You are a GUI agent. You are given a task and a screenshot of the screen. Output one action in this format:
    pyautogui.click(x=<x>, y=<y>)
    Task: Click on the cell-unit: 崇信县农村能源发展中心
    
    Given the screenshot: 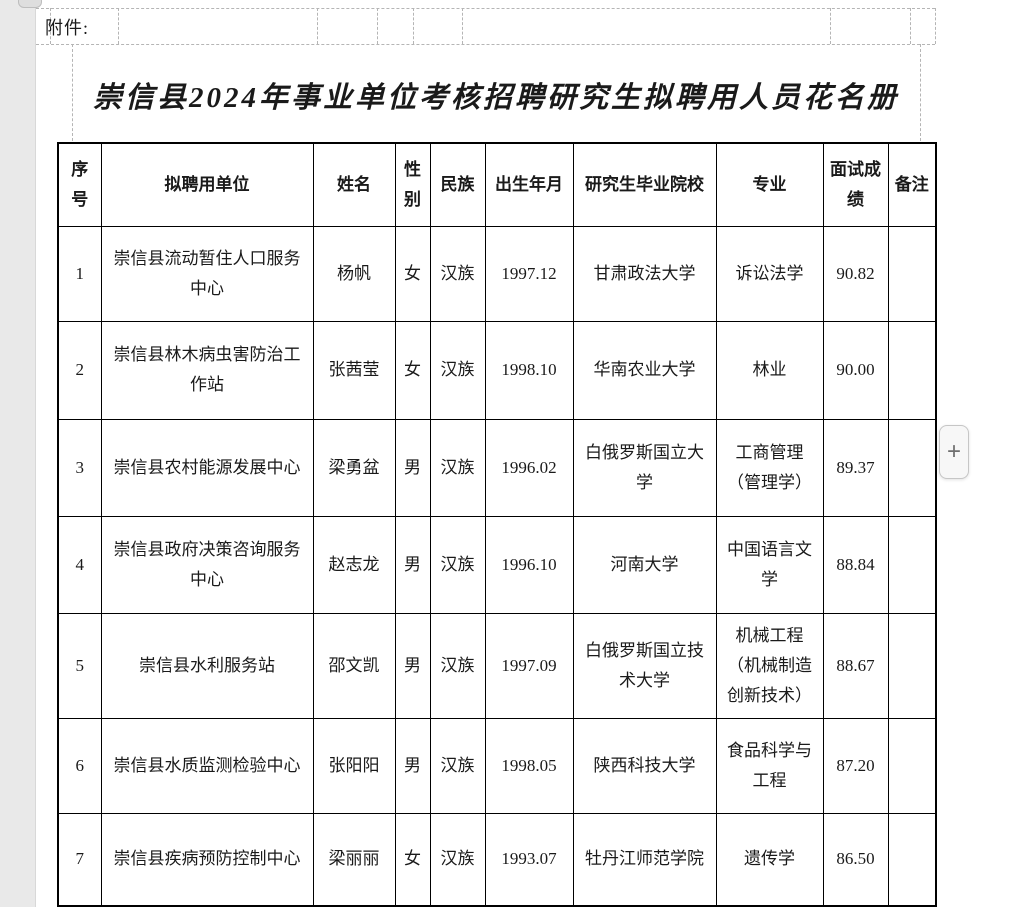 What is the action you would take?
    pyautogui.click(x=207, y=467)
    